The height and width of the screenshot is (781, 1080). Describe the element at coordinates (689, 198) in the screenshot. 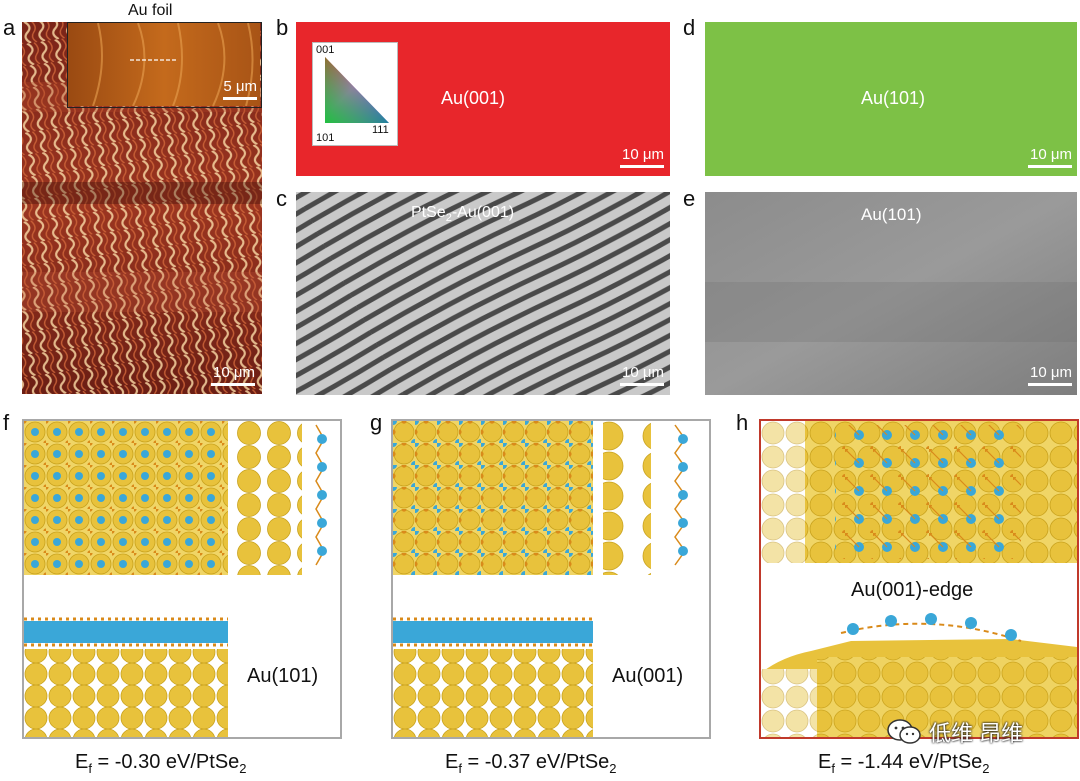

I see `panel-letter-e: e` at that location.